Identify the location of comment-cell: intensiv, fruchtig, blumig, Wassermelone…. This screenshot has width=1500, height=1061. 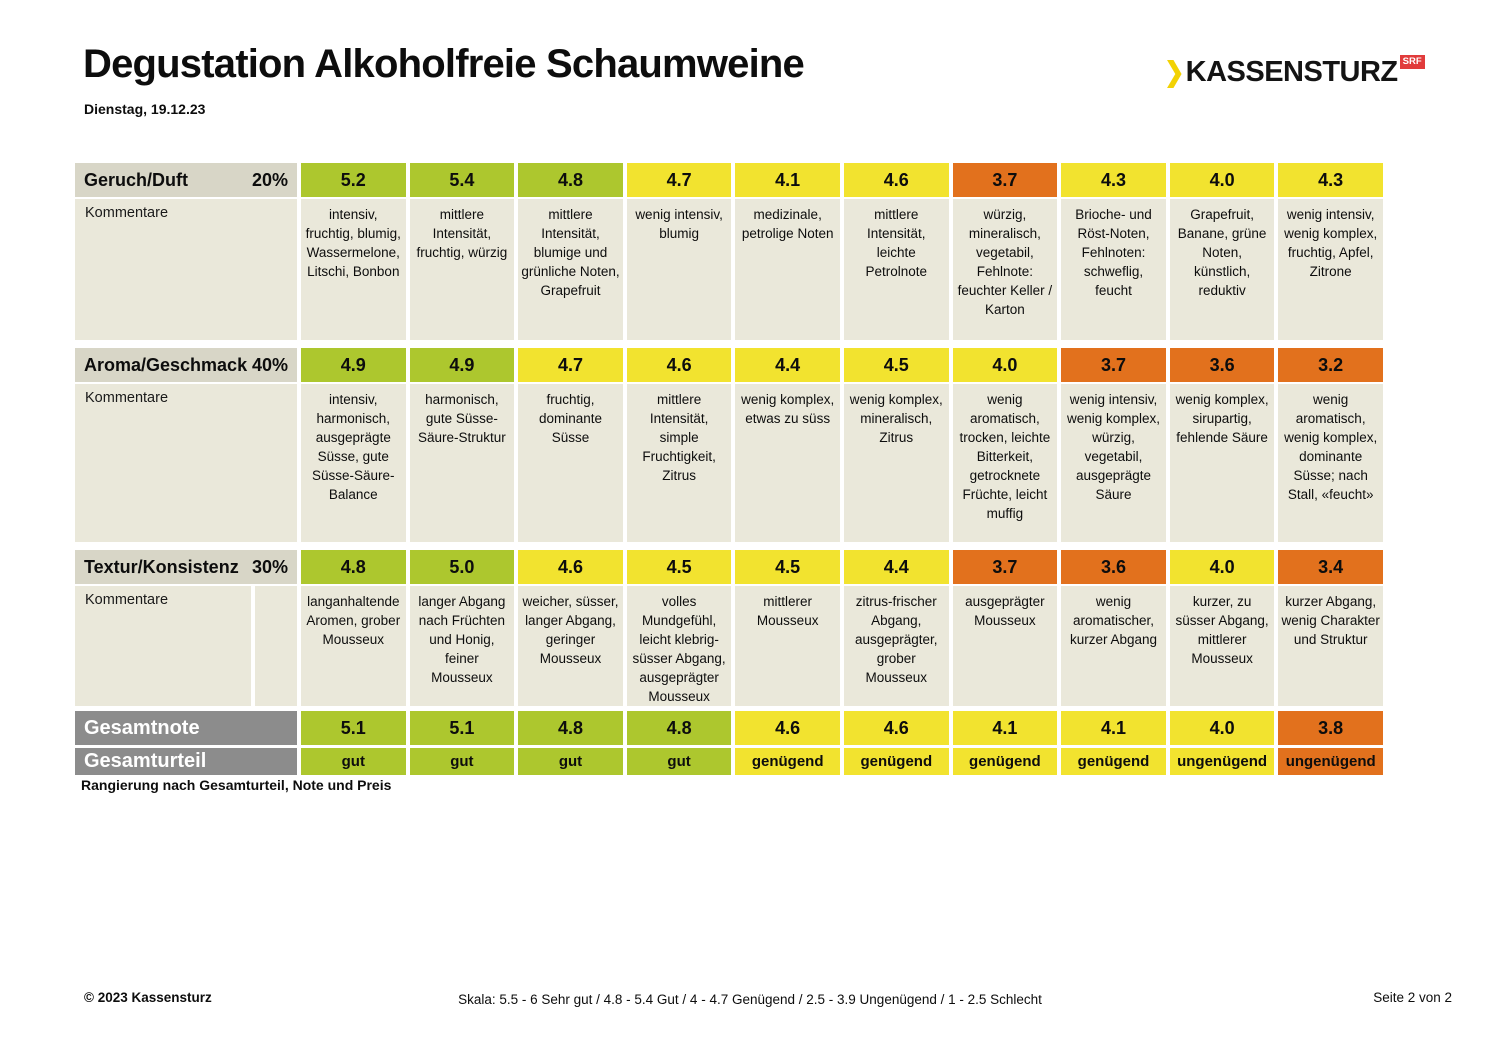
(353, 269).